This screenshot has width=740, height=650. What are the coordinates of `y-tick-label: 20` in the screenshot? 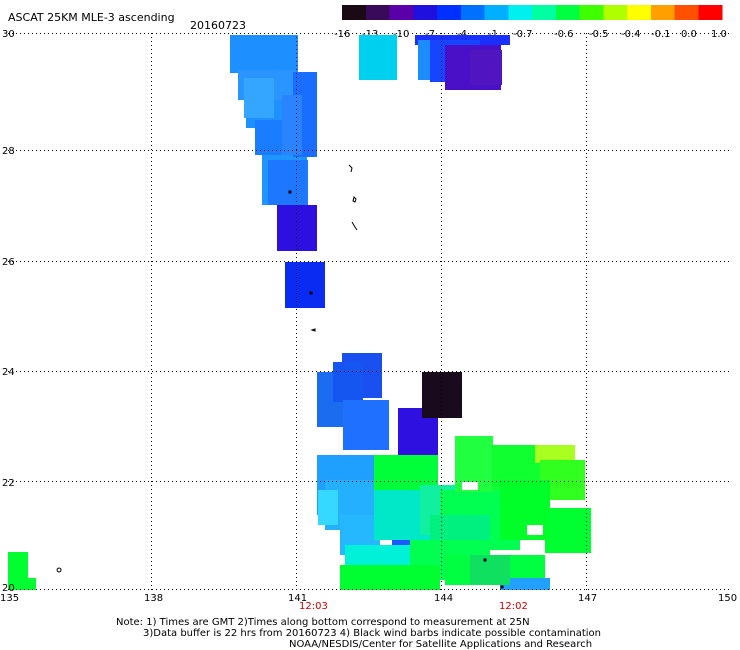 It's located at (8, 588).